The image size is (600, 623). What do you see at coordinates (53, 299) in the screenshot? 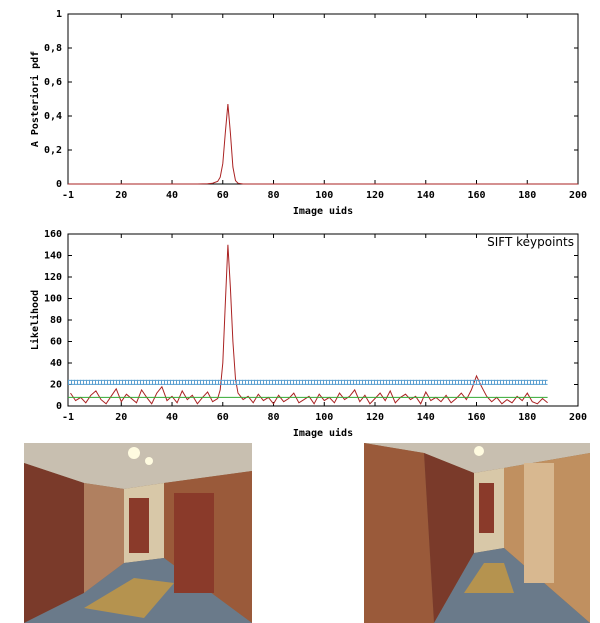
I see `y-tick-label: 100` at bounding box center [53, 299].